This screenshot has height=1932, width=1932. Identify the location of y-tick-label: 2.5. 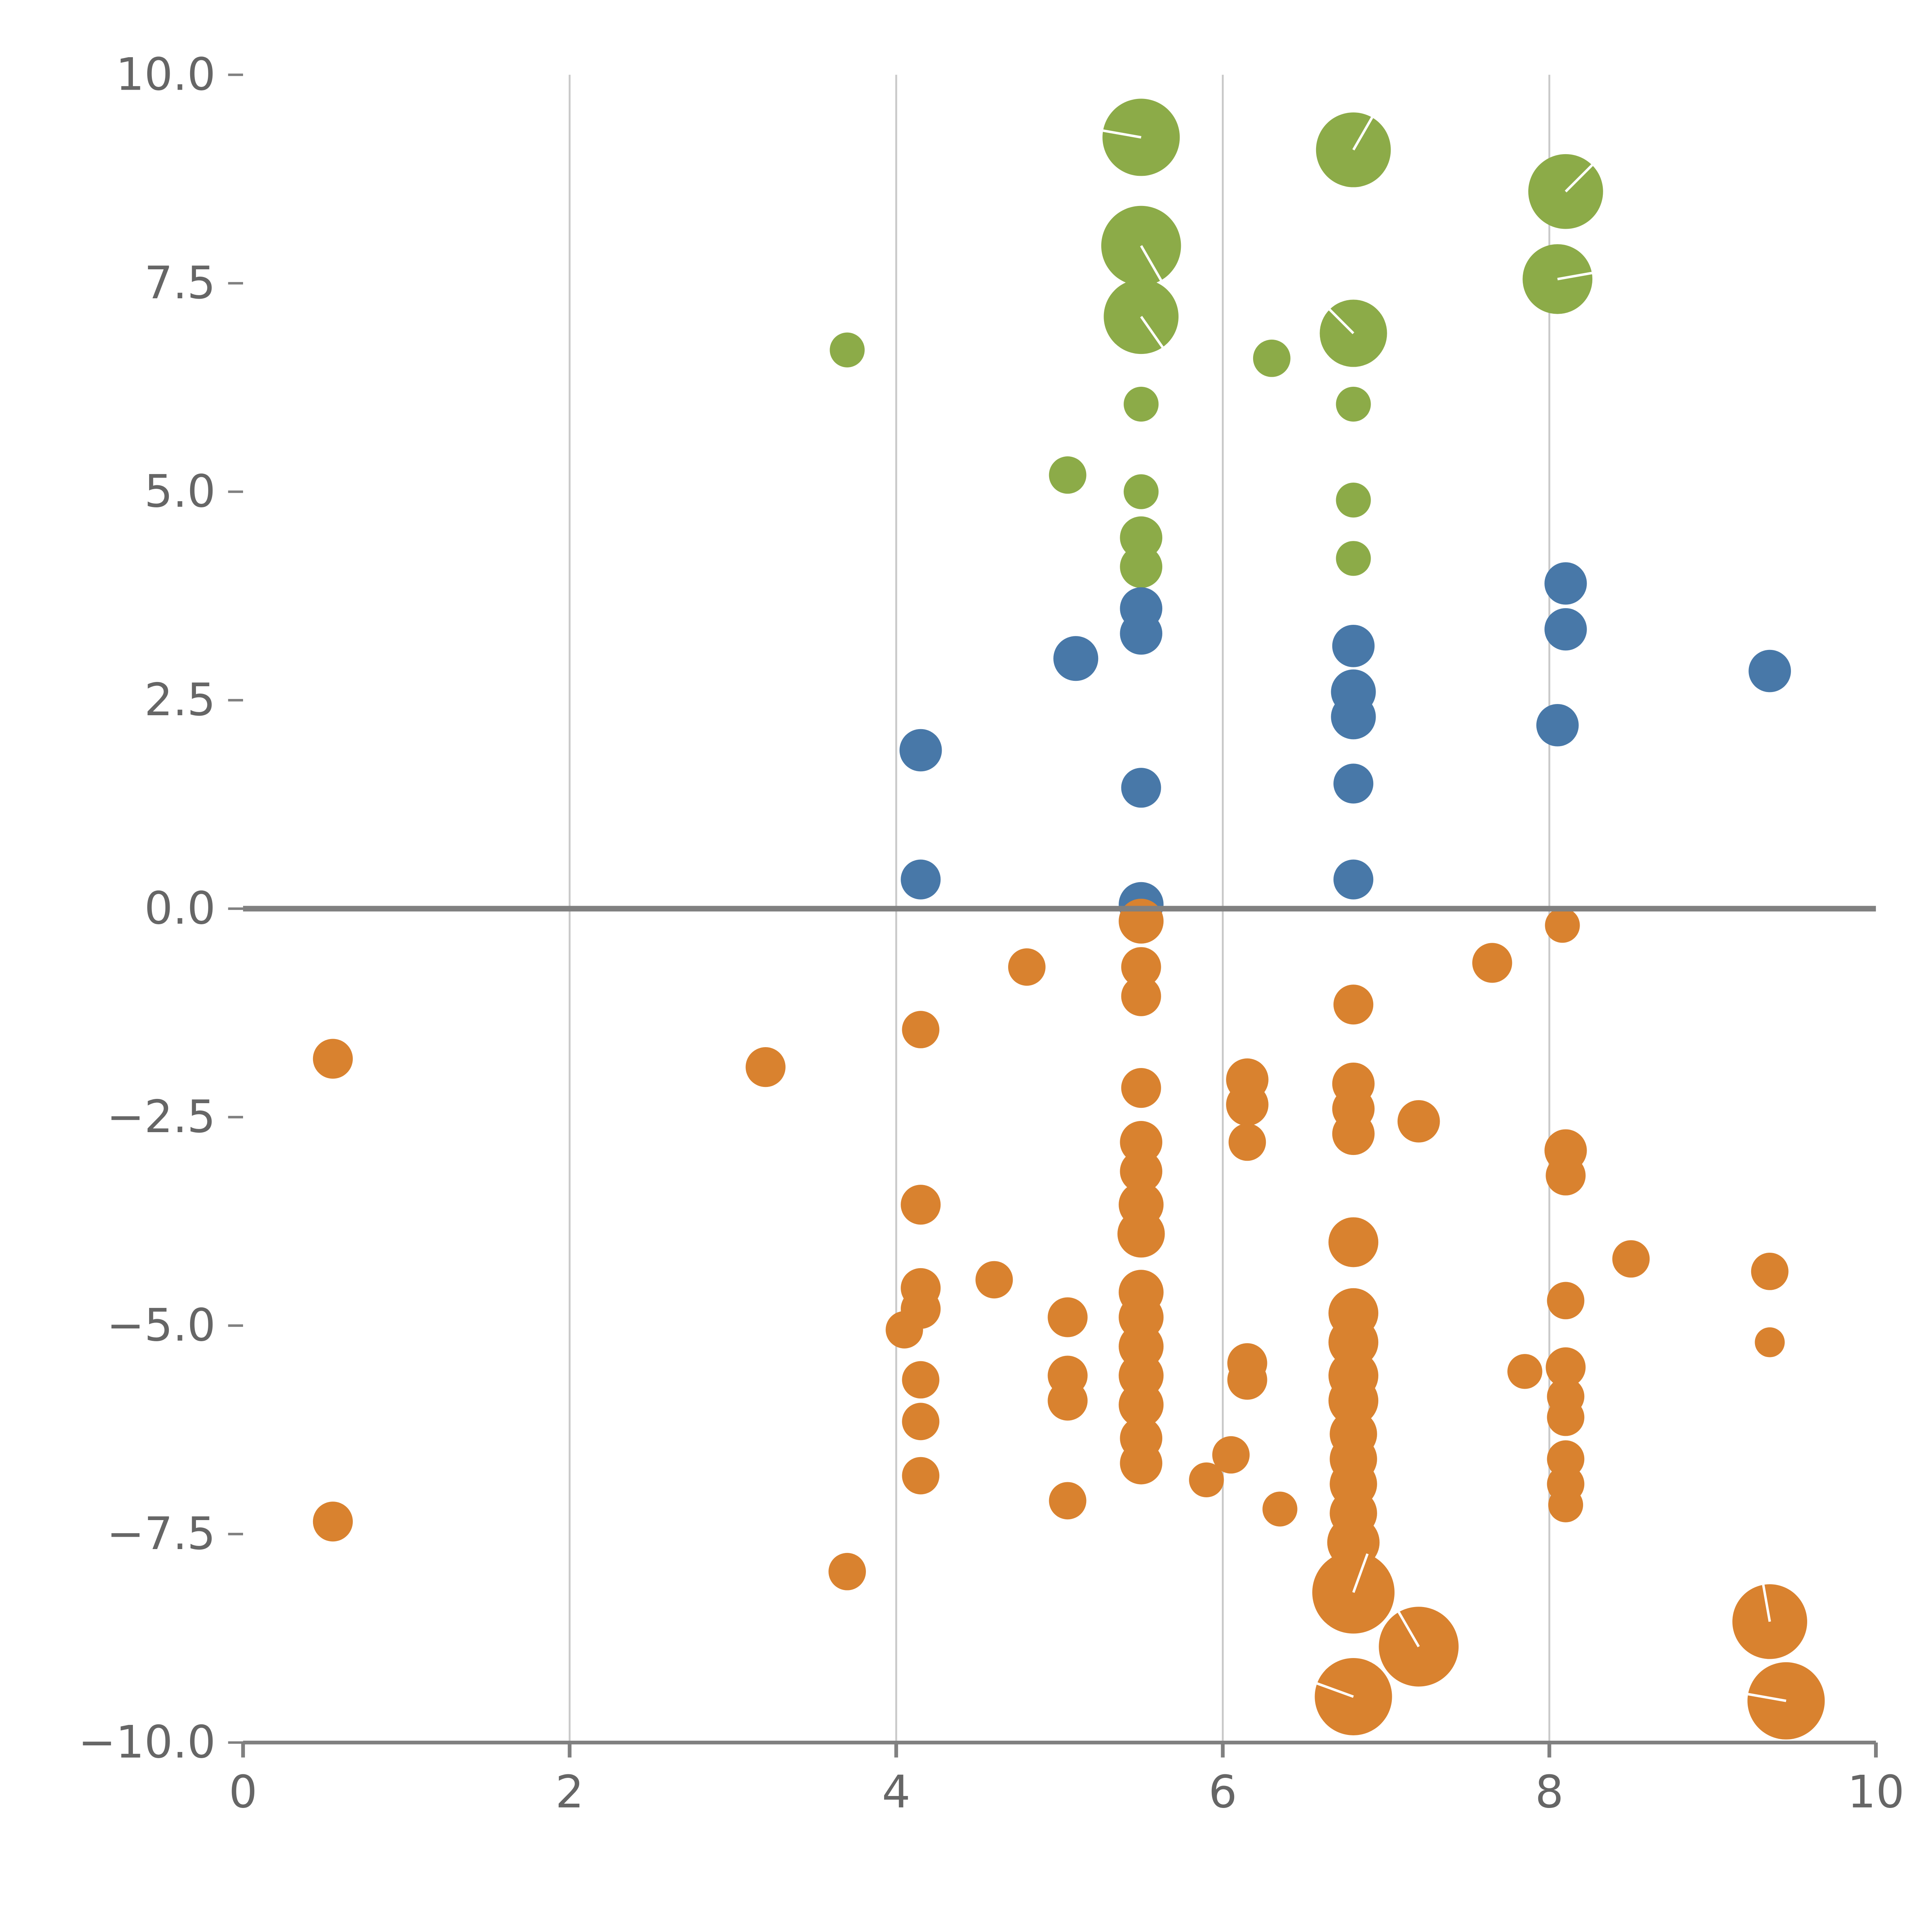
(180, 700).